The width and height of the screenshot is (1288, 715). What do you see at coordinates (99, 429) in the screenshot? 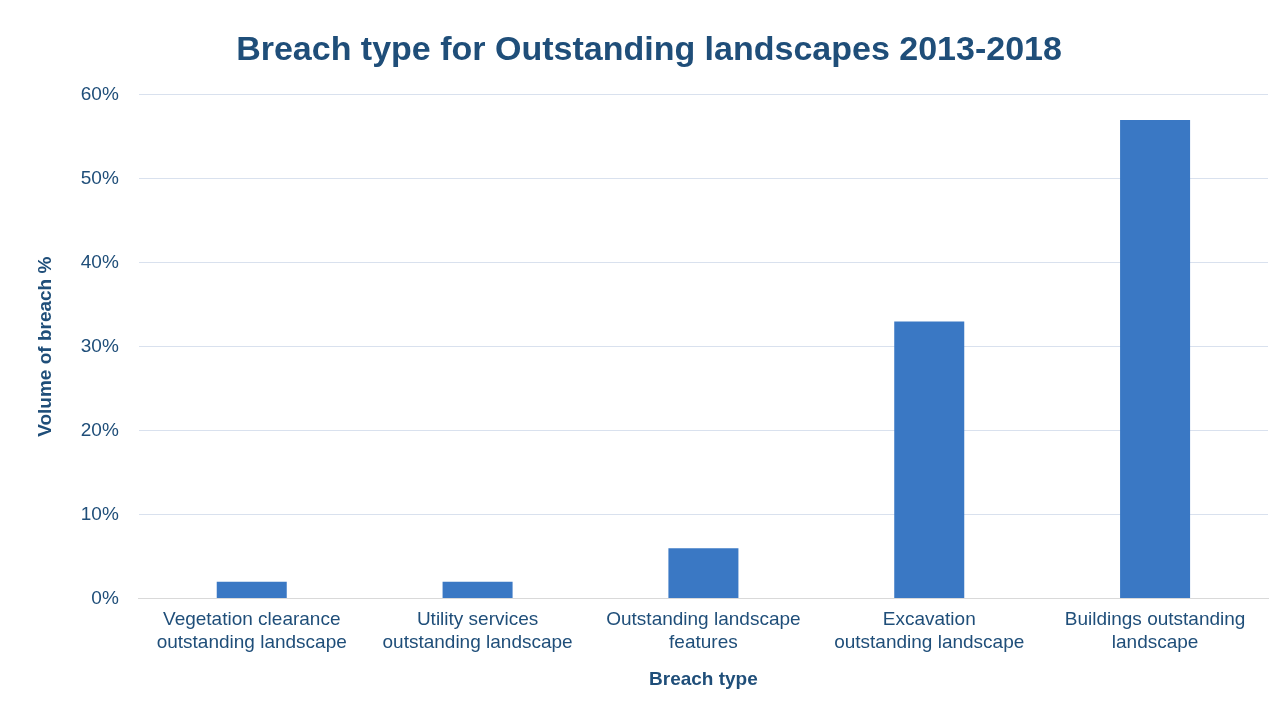
I see `y-tick-label: 20%` at bounding box center [99, 429].